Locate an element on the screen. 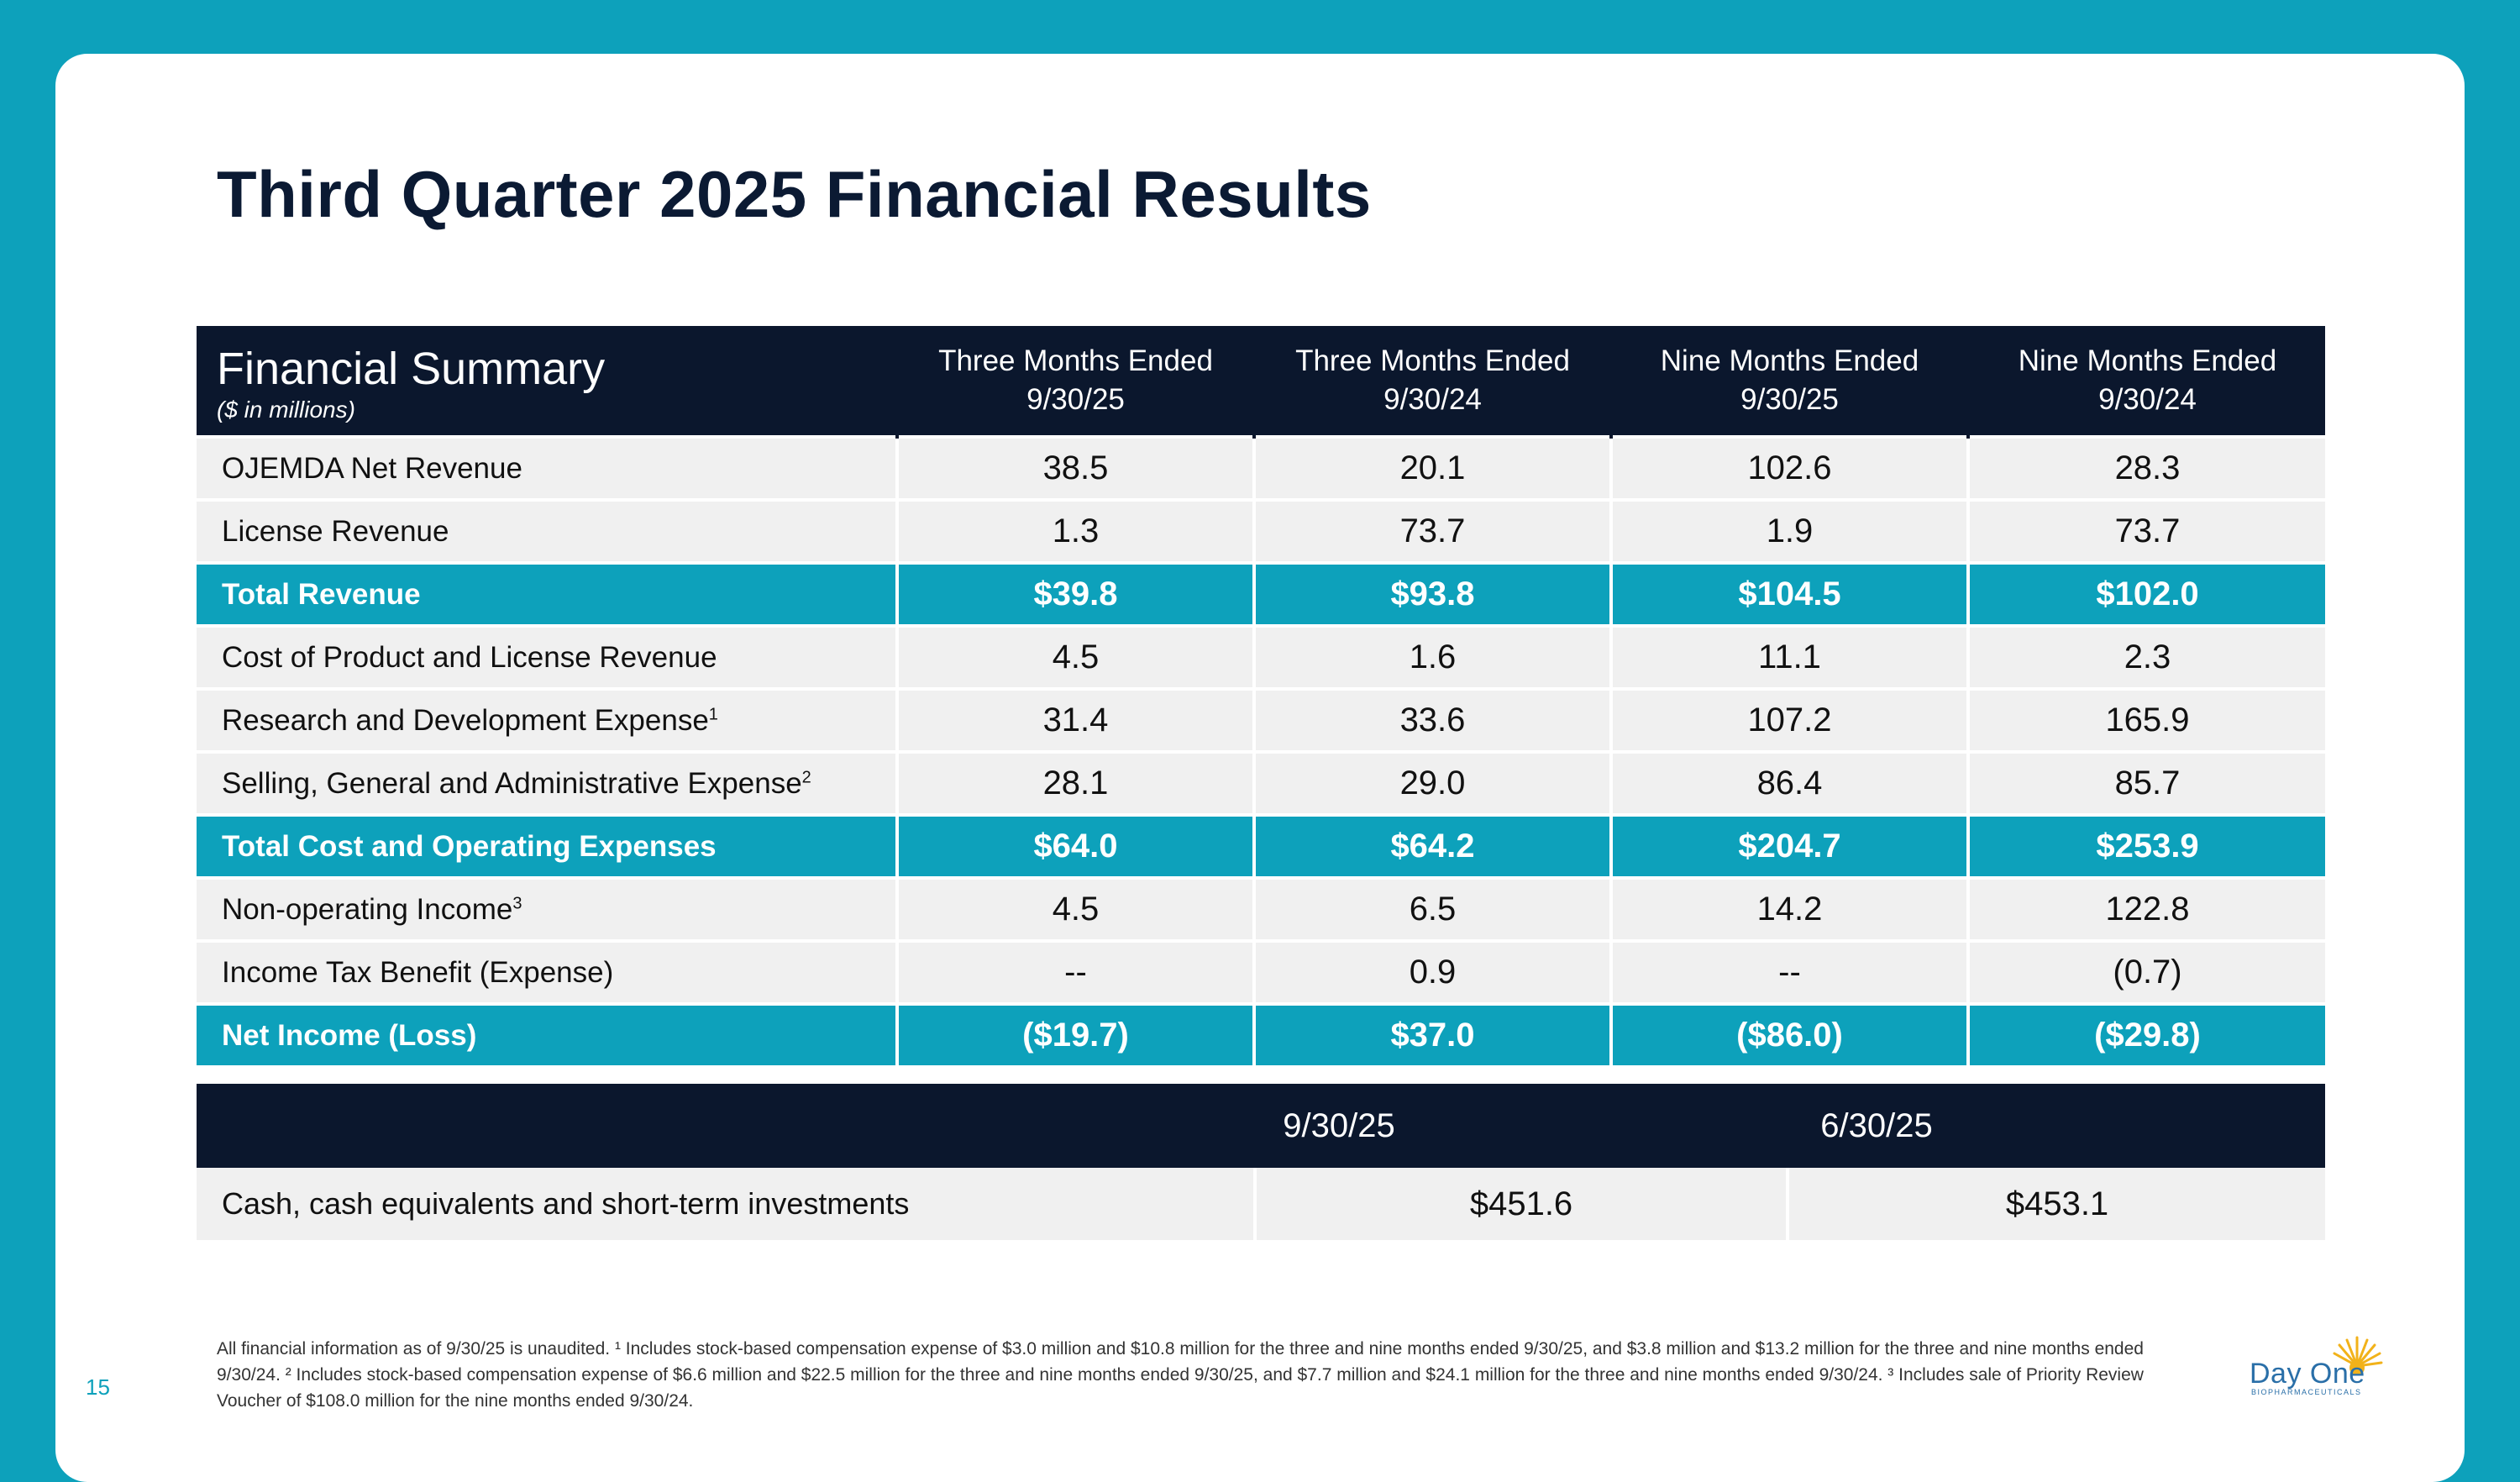 This screenshot has width=2520, height=1482. footnote-marker: 2 is located at coordinates (806, 776).